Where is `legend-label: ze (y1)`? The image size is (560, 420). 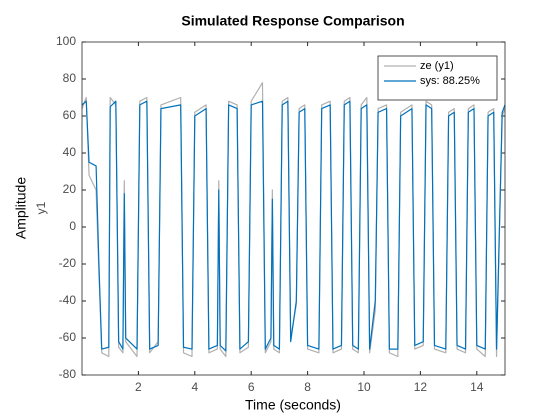 legend-label: ze (y1) is located at coordinates (437, 66).